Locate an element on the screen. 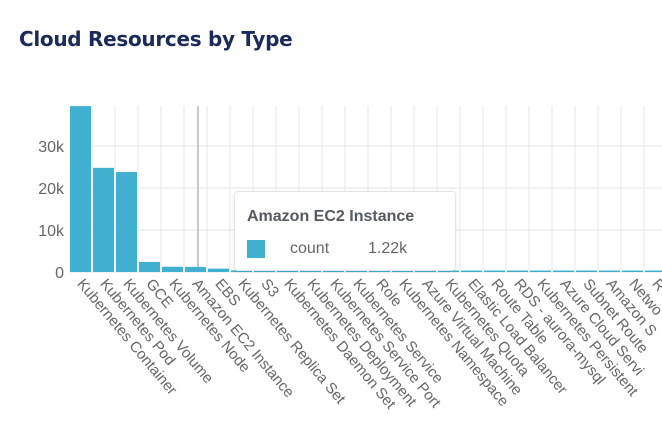 The width and height of the screenshot is (662, 437). tooltip-series: count is located at coordinates (310, 248).